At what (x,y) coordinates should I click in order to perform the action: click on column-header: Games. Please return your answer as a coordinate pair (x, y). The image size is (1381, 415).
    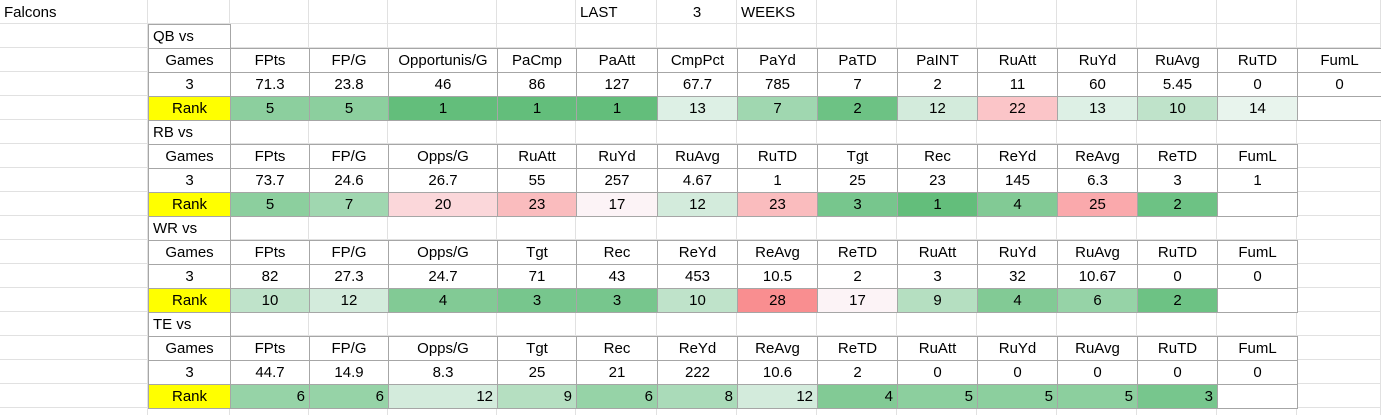
    Looking at the image, I should click on (189, 60).